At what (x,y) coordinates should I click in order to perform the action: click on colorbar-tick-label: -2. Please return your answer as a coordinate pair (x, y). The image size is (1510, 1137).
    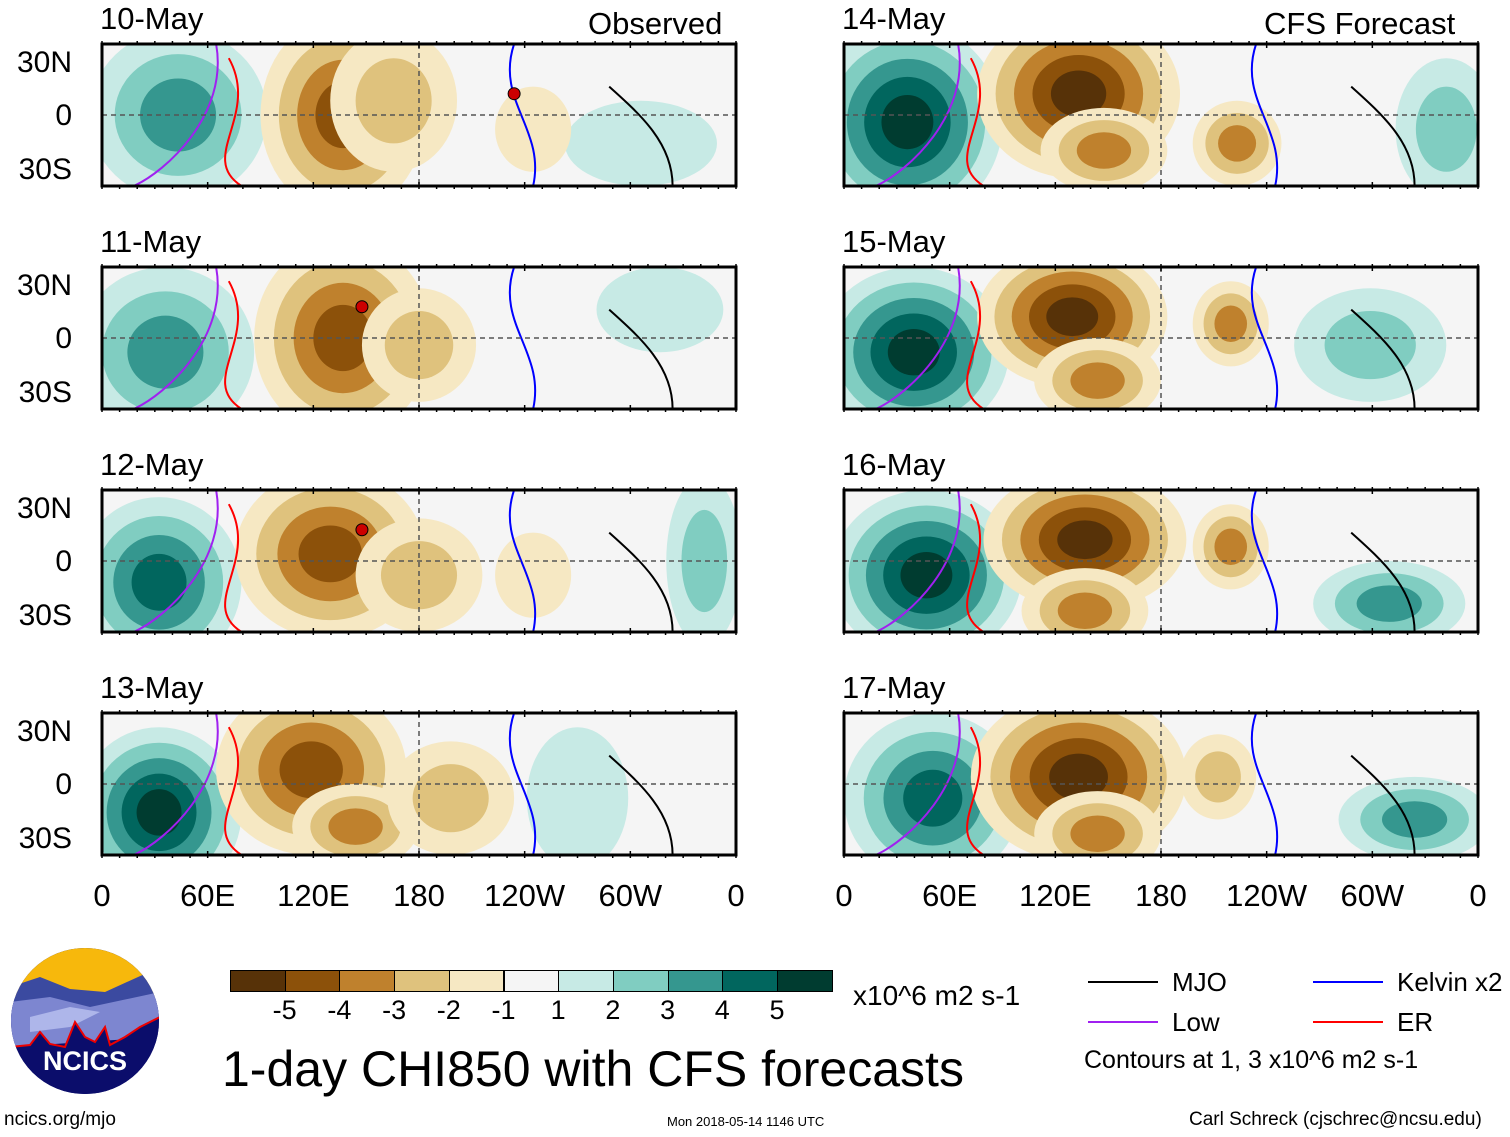
    Looking at the image, I should click on (448, 1010).